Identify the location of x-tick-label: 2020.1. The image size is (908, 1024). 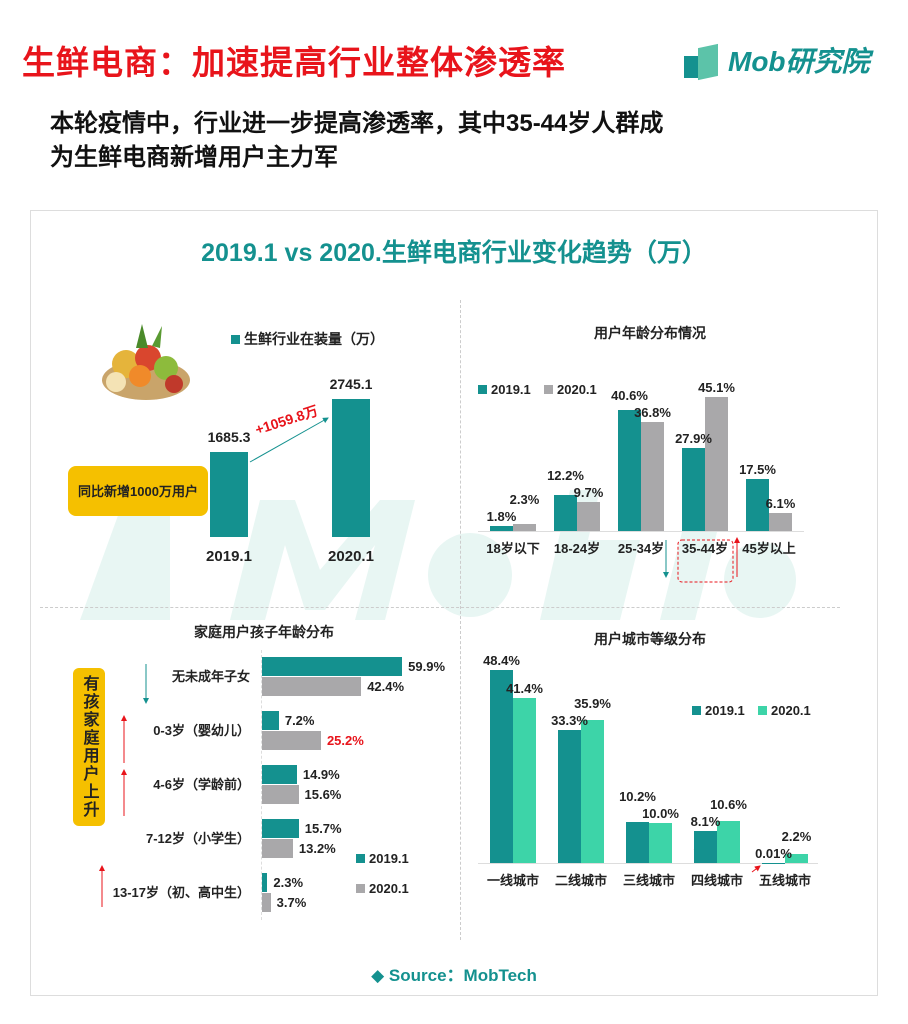
(351, 556).